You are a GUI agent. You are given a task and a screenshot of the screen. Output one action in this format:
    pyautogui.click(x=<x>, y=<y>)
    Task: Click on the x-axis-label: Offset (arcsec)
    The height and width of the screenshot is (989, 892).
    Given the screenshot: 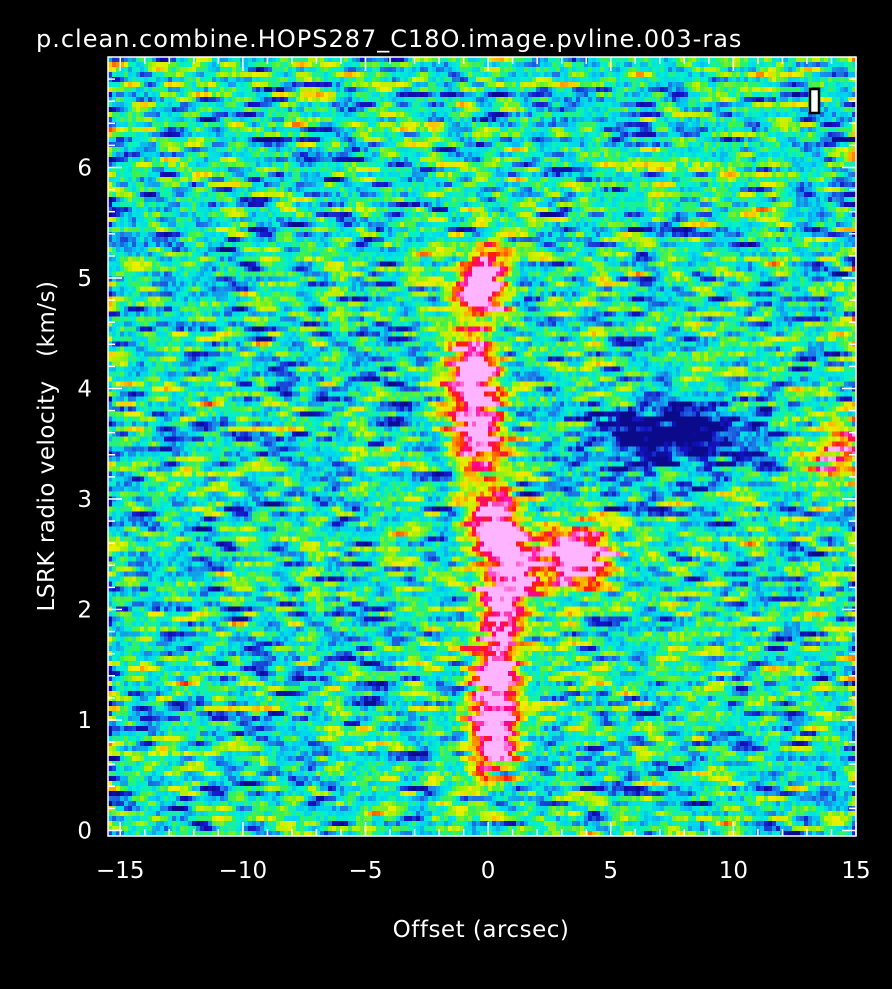 What is the action you would take?
    pyautogui.click(x=481, y=930)
    